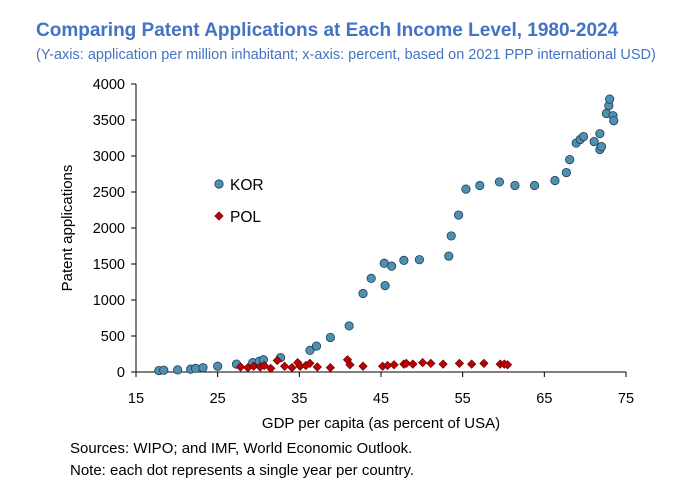 This screenshot has width=696, height=496. What do you see at coordinates (374, 364) in the screenshot?
I see `series-pol` at bounding box center [374, 364].